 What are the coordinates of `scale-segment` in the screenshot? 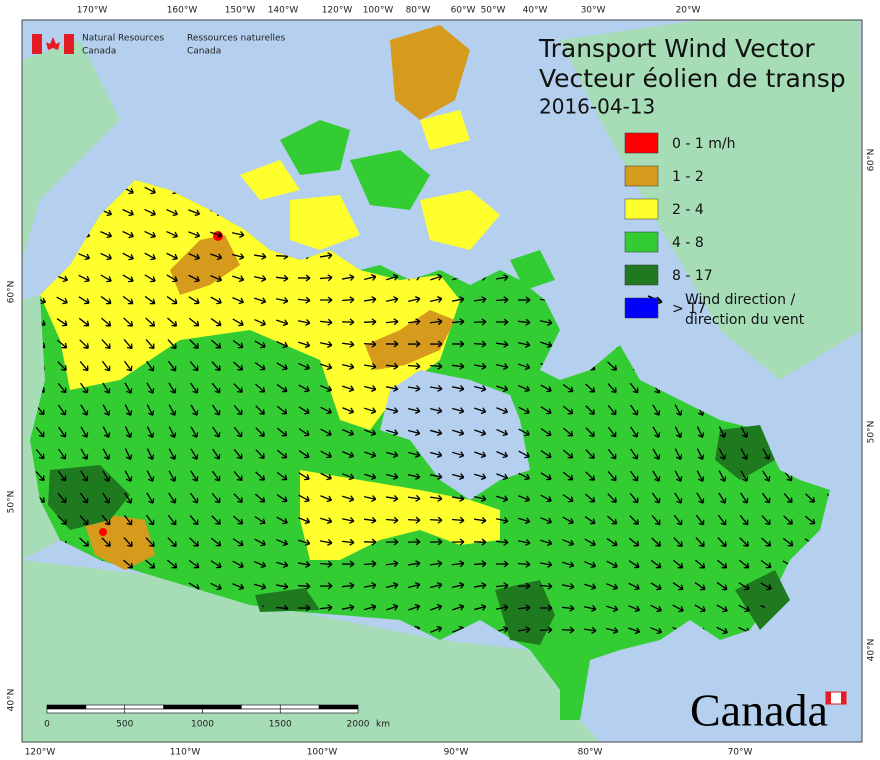 It's located at (338, 707).